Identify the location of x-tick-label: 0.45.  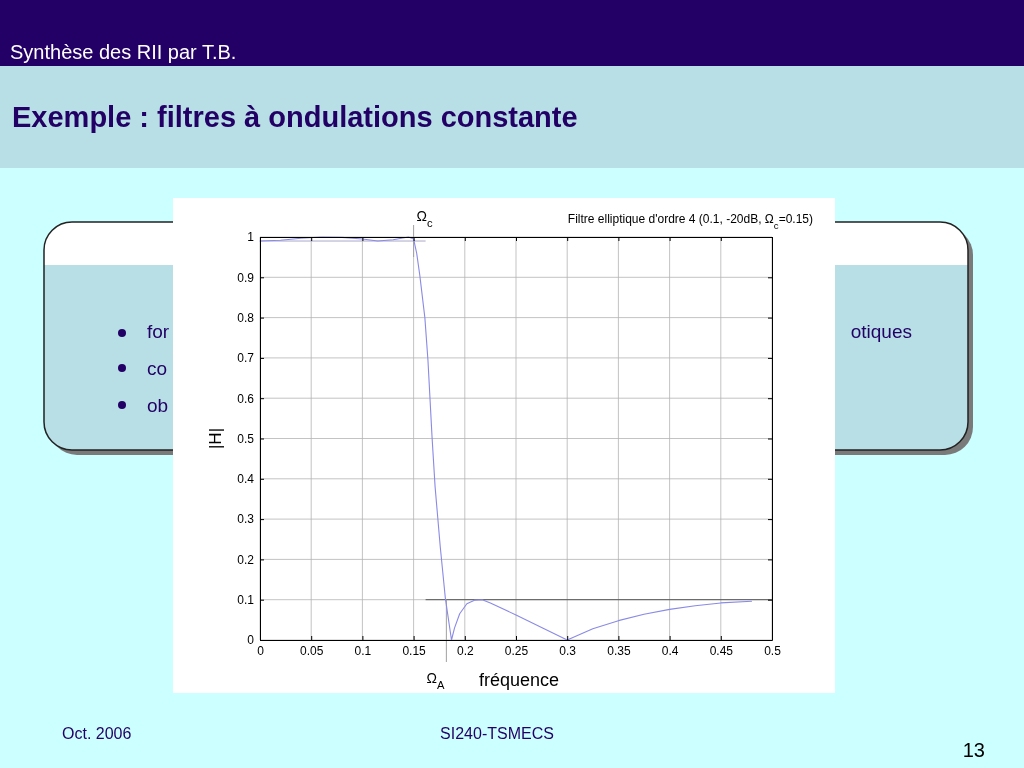
(721, 650).